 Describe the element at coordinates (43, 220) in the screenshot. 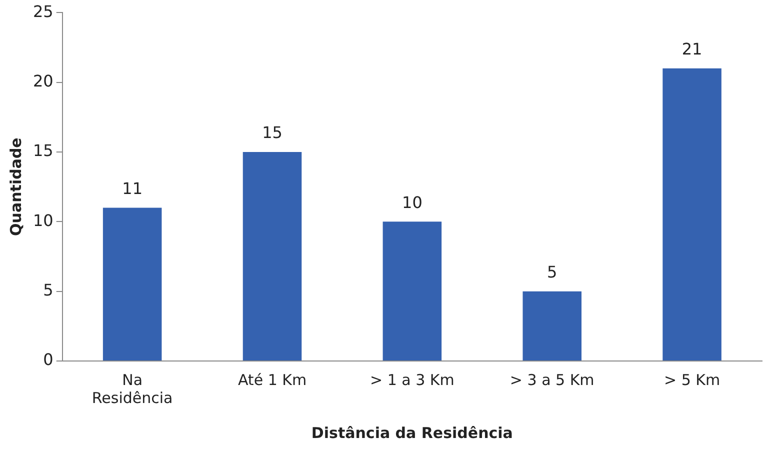

I see `y-tick-label: 10` at that location.